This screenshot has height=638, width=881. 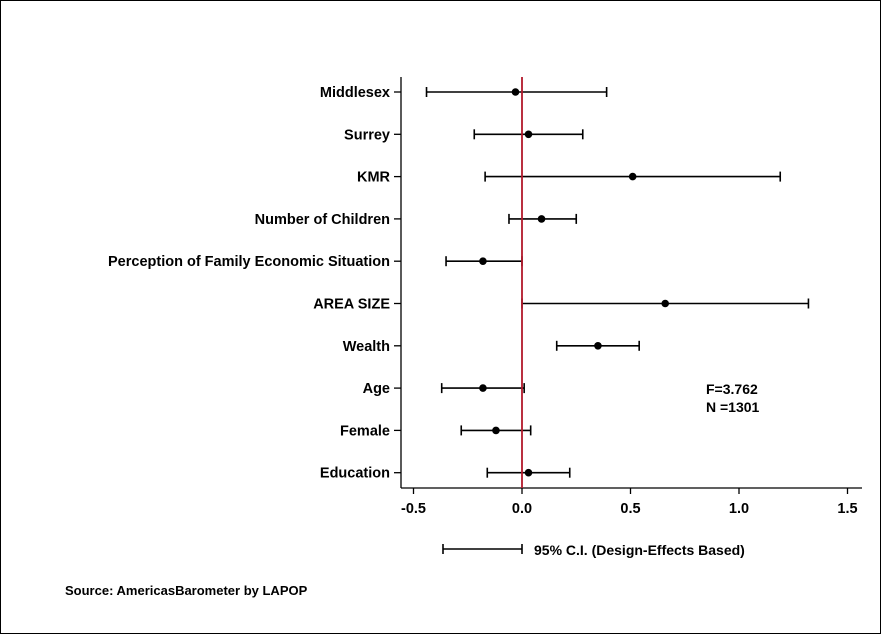 I want to click on source-note: Source: AmericasBarometer by LAPOP, so click(x=186, y=590).